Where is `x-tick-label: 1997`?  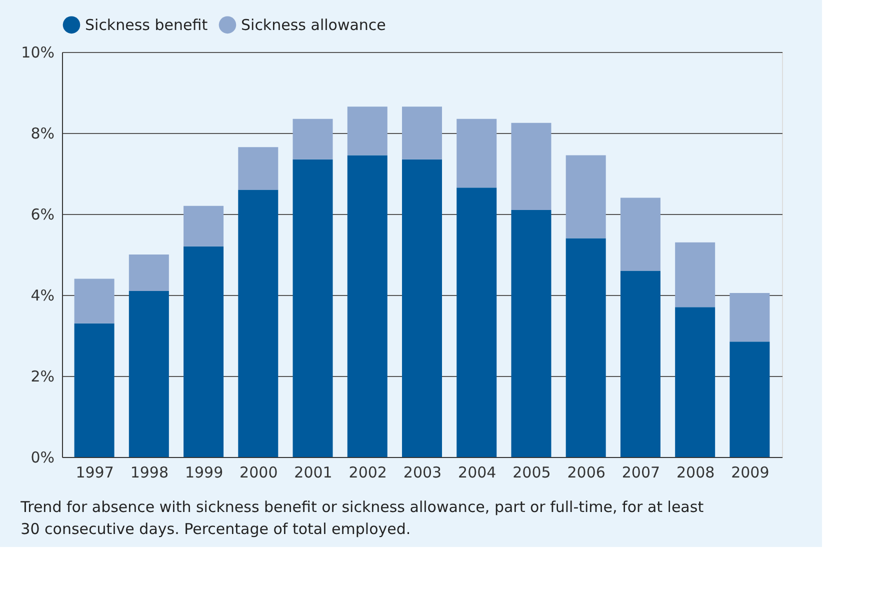
x-tick-label: 1997 is located at coordinates (95, 473).